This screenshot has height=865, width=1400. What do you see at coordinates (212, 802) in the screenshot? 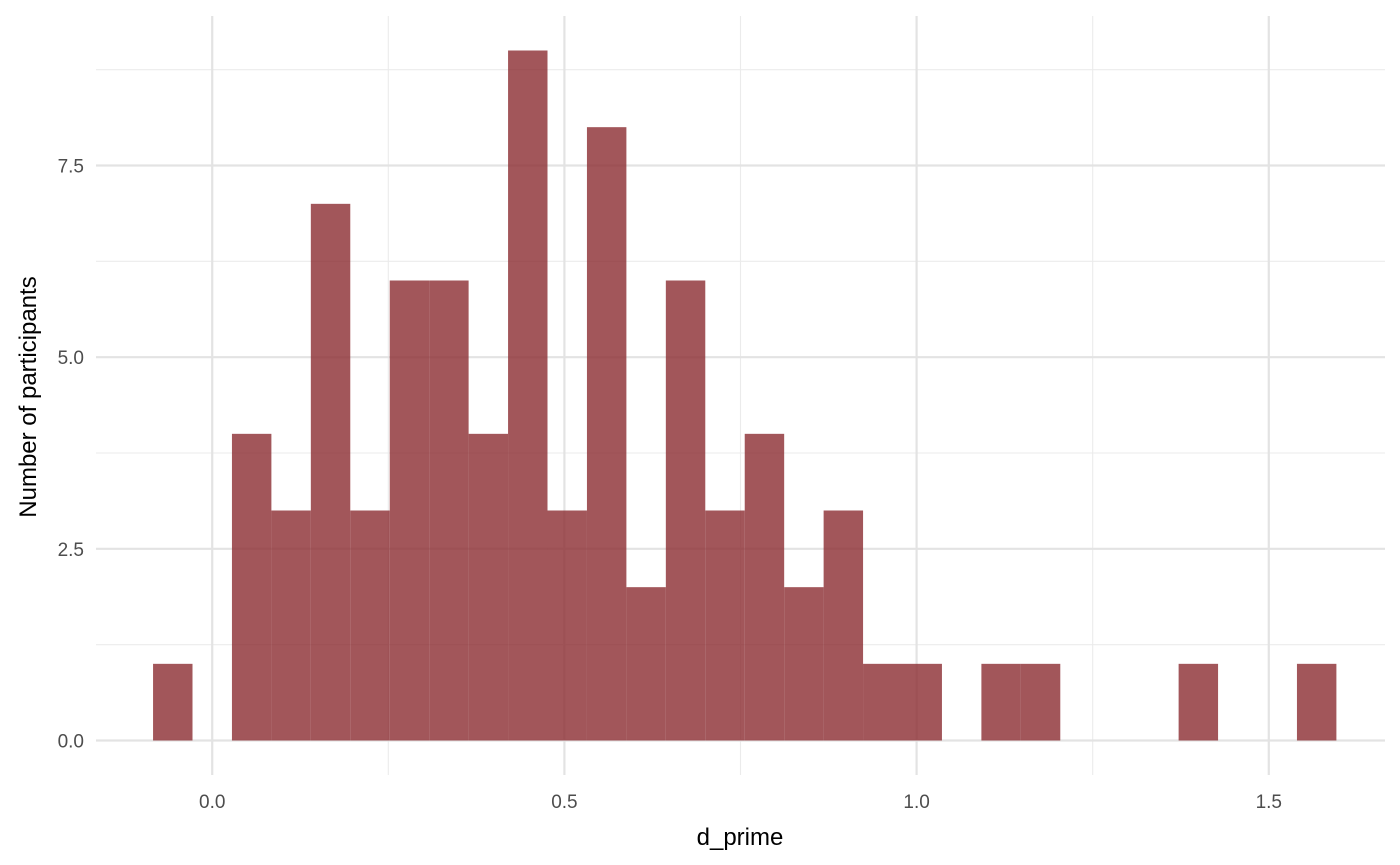
I see `x-tick-label: 0.0` at bounding box center [212, 802].